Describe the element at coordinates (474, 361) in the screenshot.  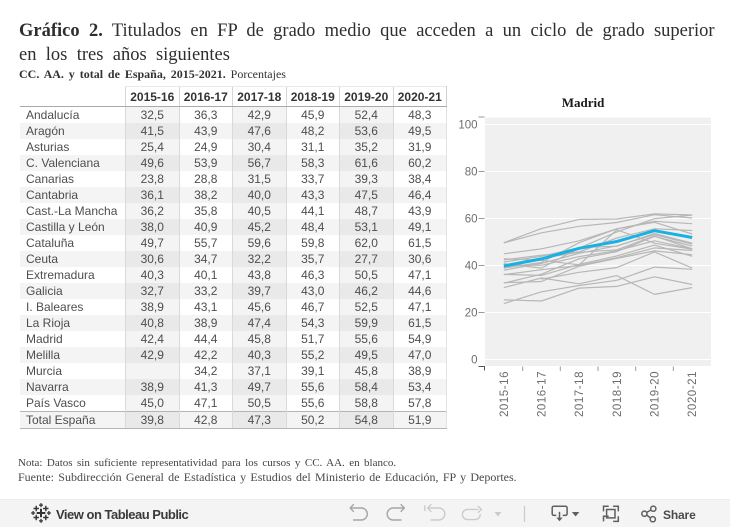
I see `svg-text: 0` at that location.